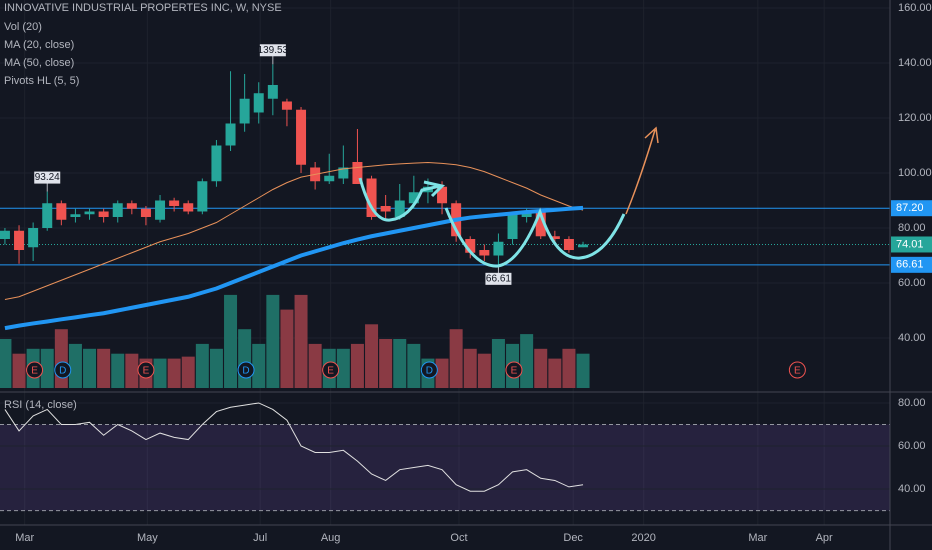  What do you see at coordinates (399, 199) in the screenshot?
I see `drawing-cup` at bounding box center [399, 199].